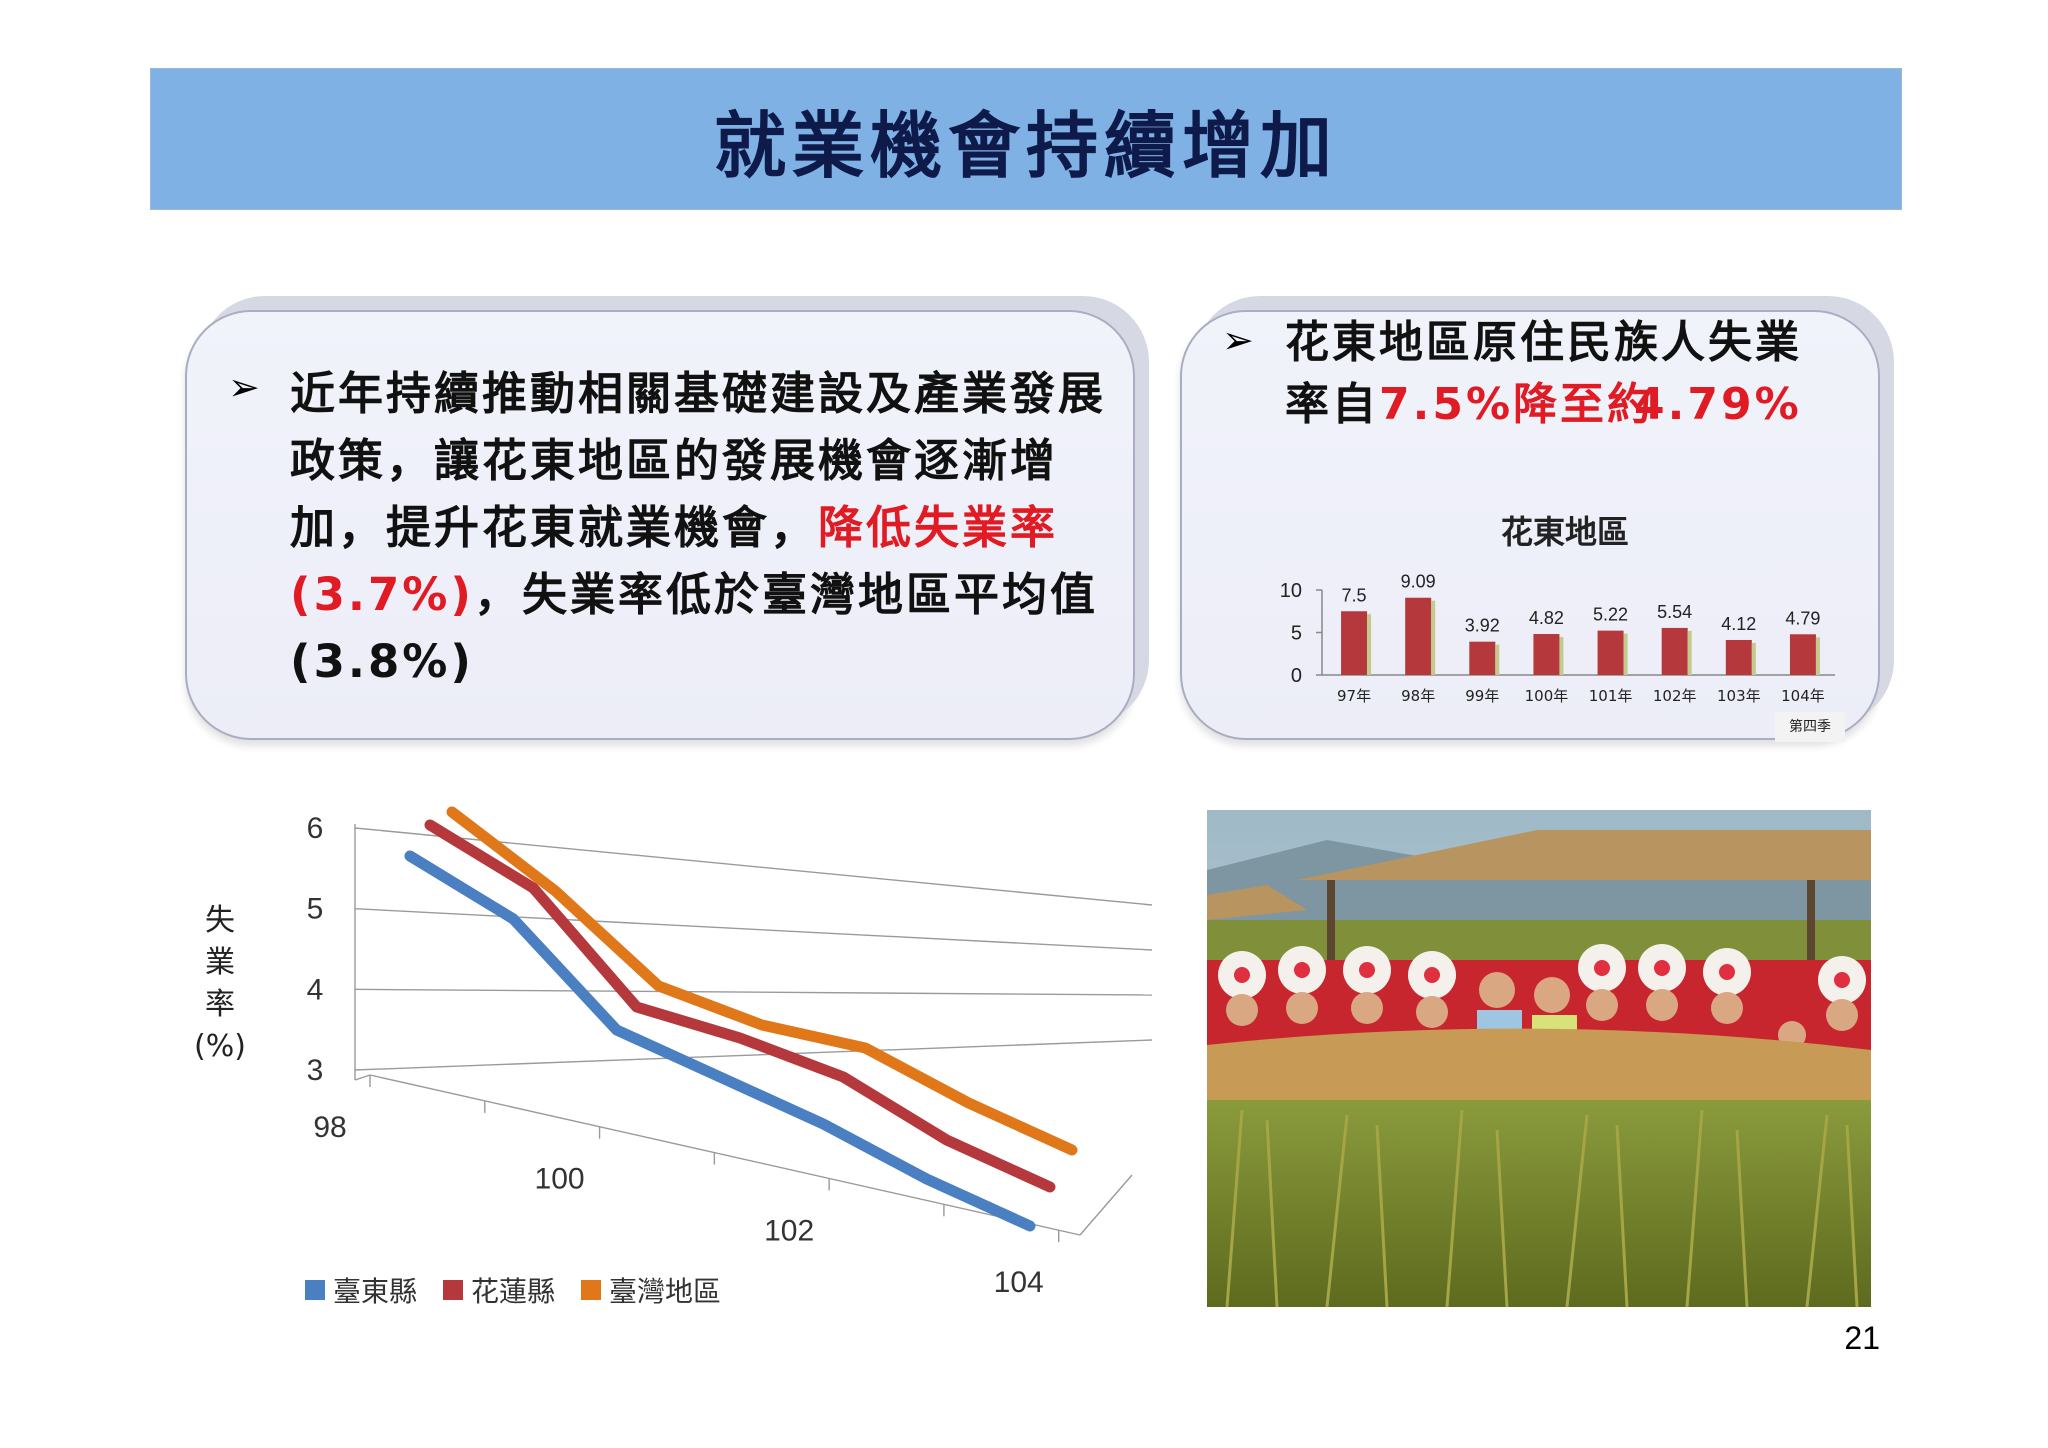 The height and width of the screenshot is (1448, 2048). I want to click on ylabel-char-3: 率, so click(220, 1004).